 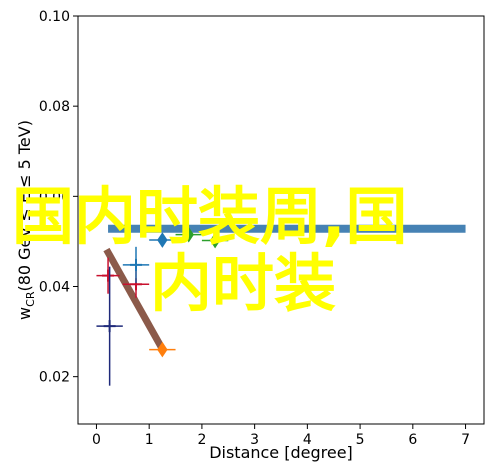 What do you see at coordinates (24, 313) in the screenshot?
I see `y-label-main: w` at bounding box center [24, 313].